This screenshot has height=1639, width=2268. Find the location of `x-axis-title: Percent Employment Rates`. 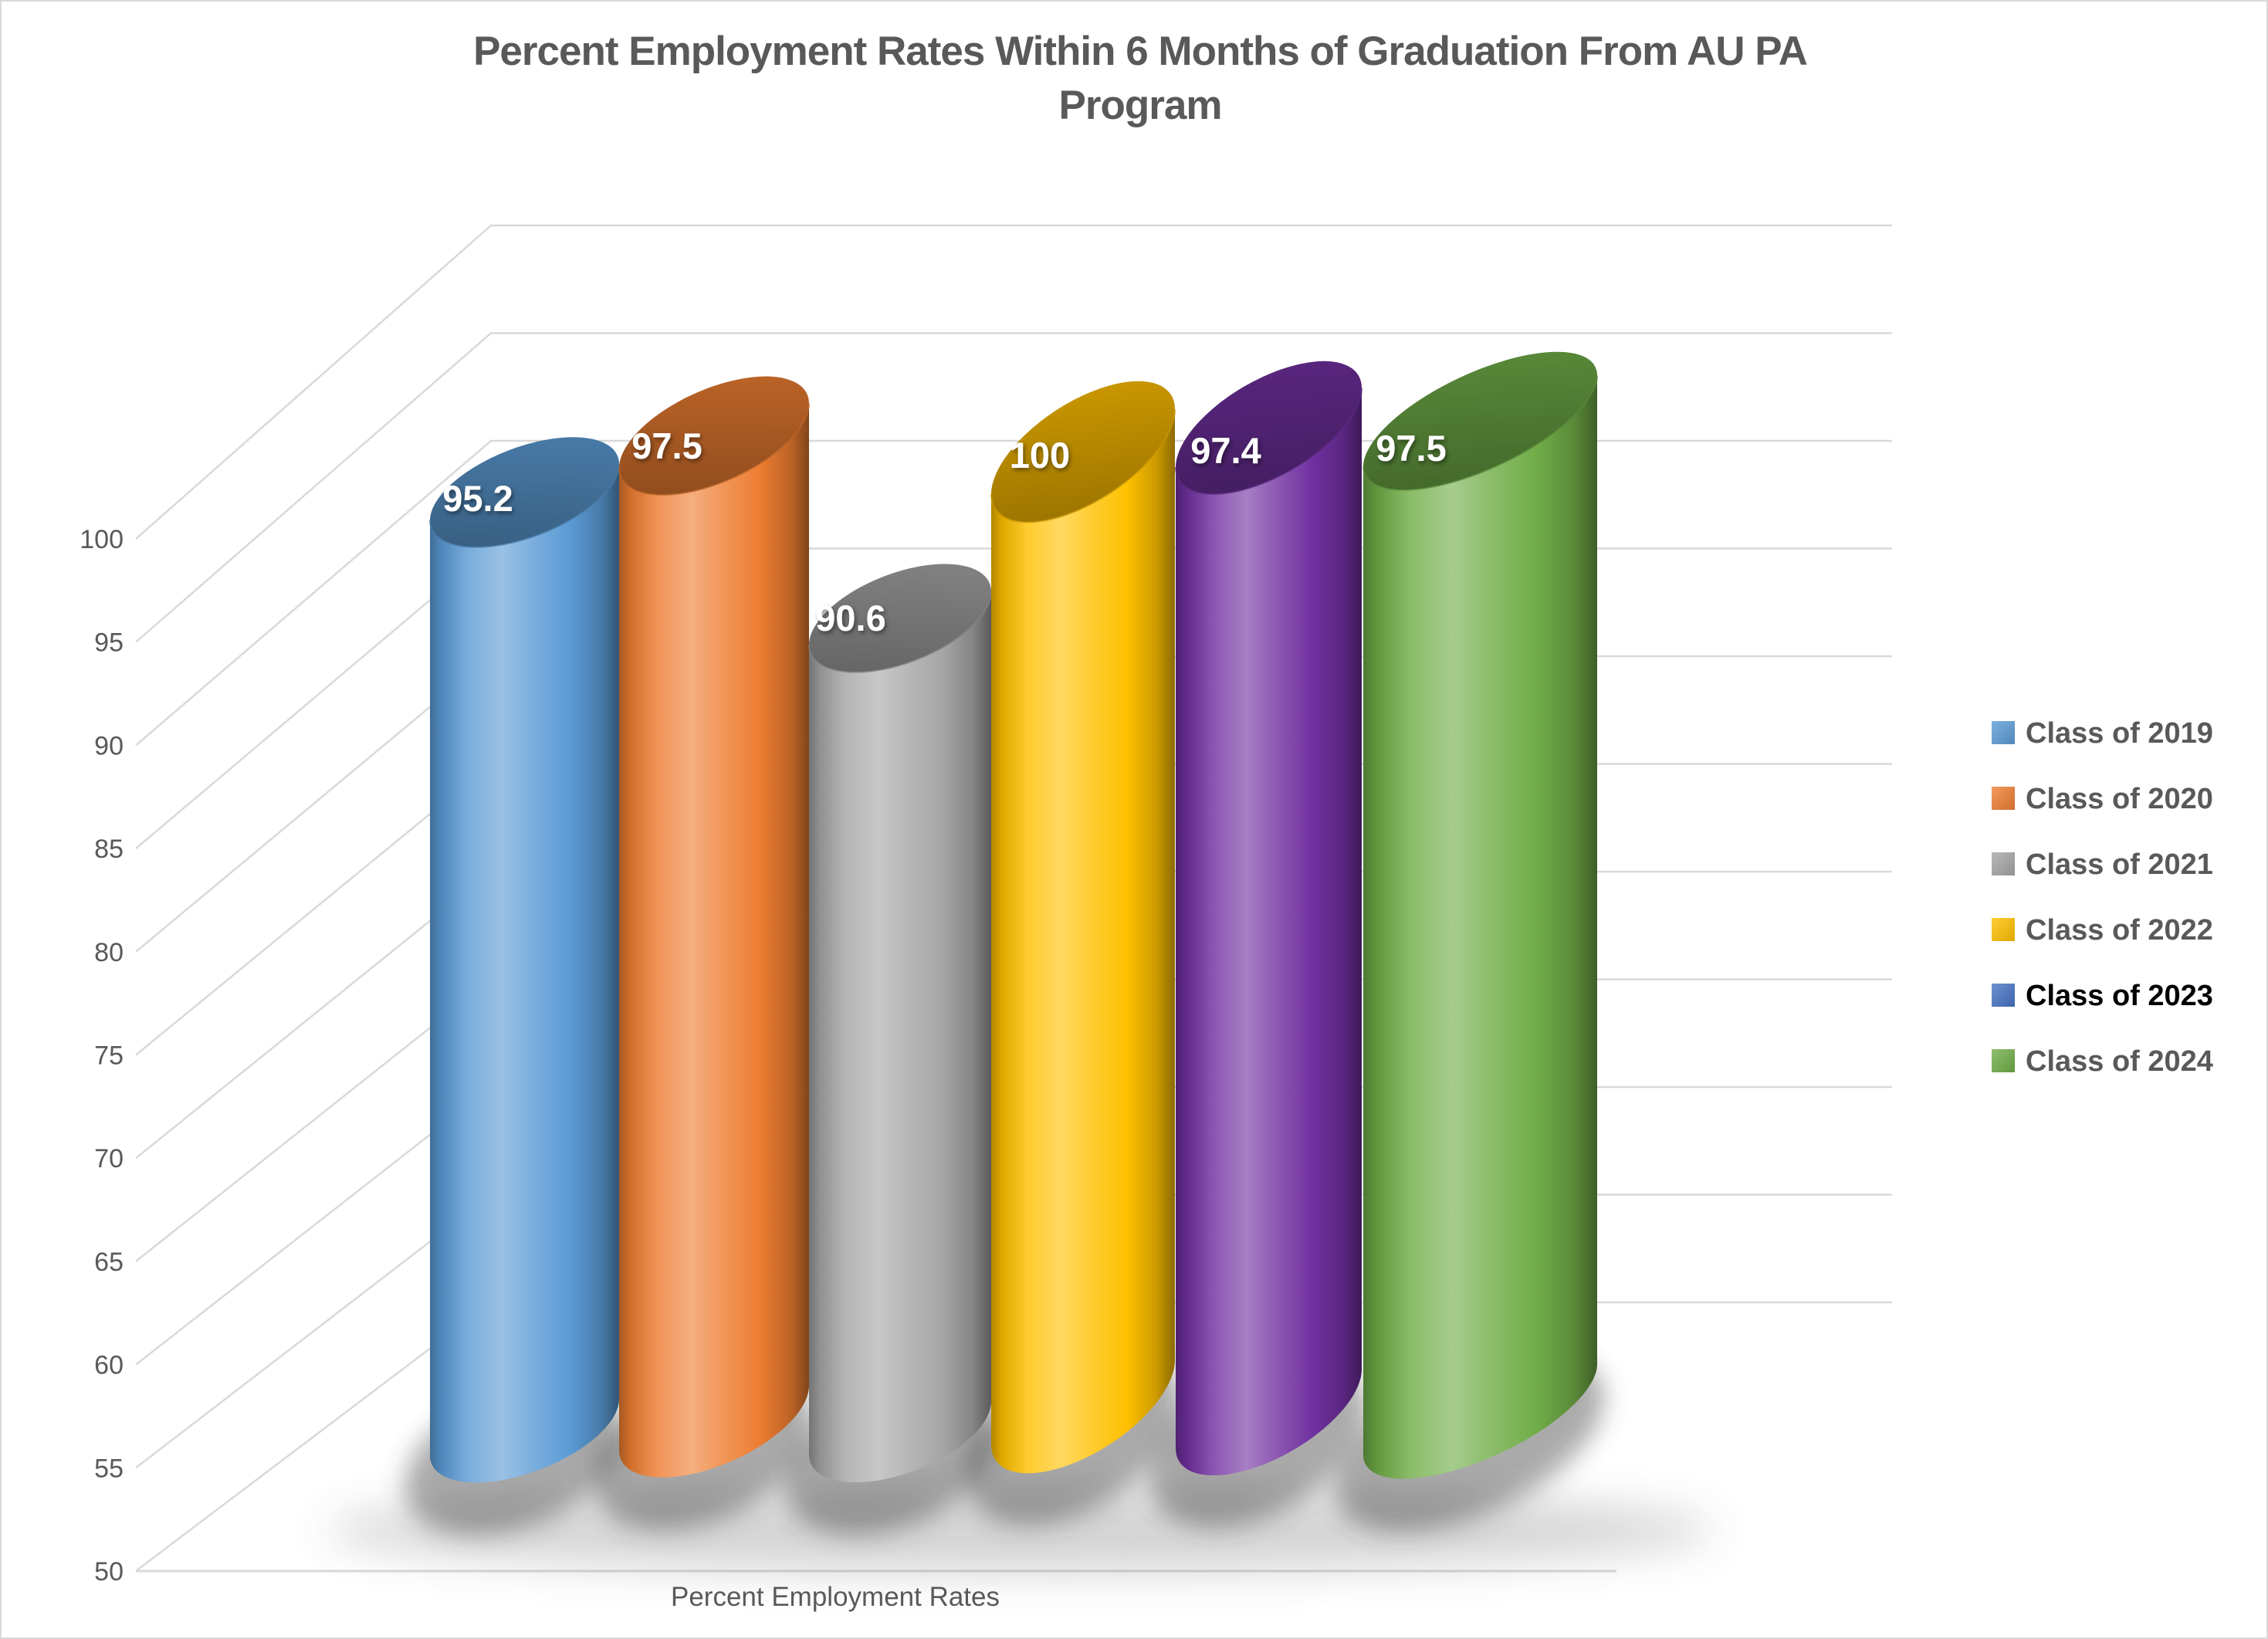

x-axis-title: Percent Employment Rates is located at coordinates (835, 1597).